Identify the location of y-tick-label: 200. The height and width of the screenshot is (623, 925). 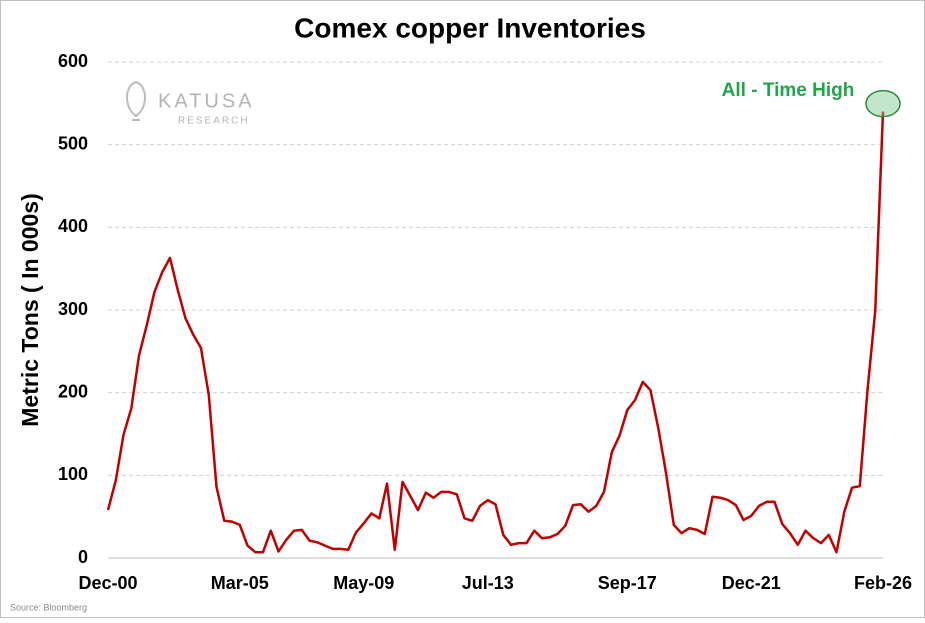
(73, 391).